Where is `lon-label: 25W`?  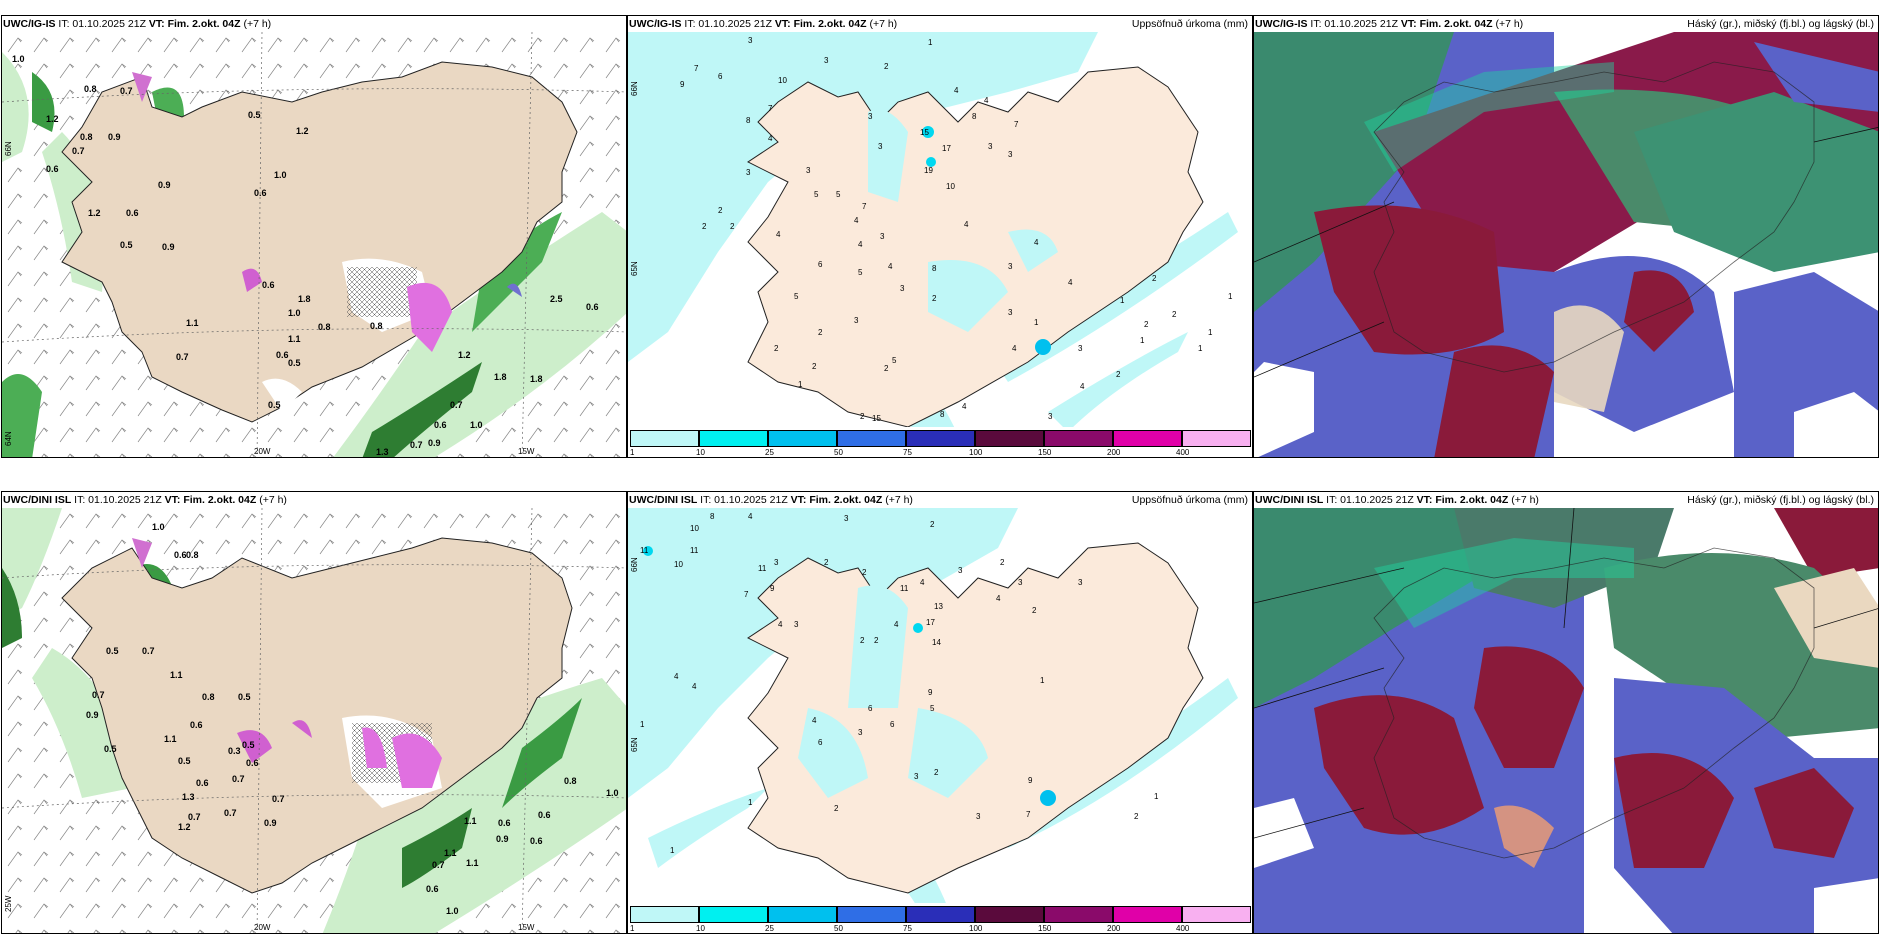
lon-label: 25W is located at coordinates (8, 903).